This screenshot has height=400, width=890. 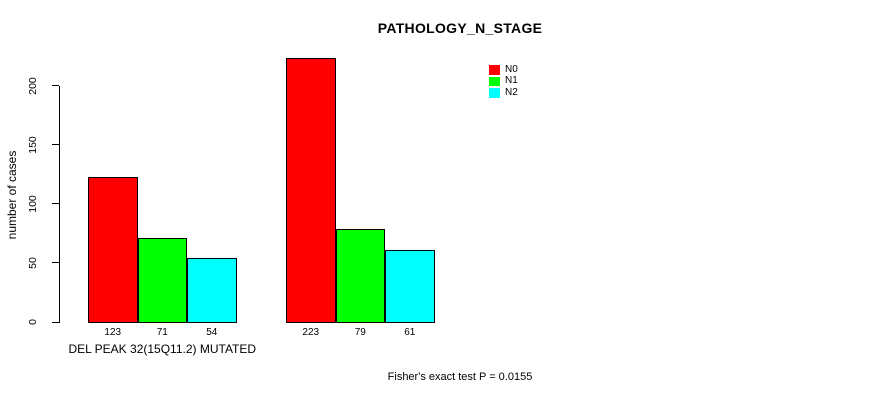 I want to click on y-axis-label: number of cases, so click(x=12, y=195).